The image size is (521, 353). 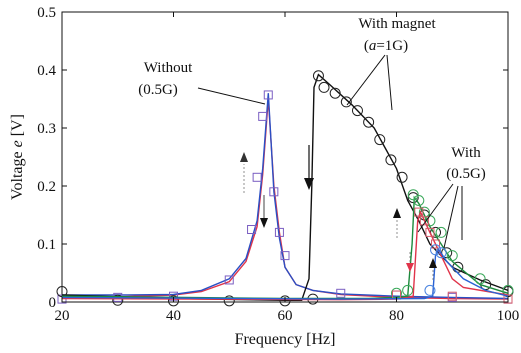 I want to click on sweep-up-arrow-peak1, so click(x=244, y=172).